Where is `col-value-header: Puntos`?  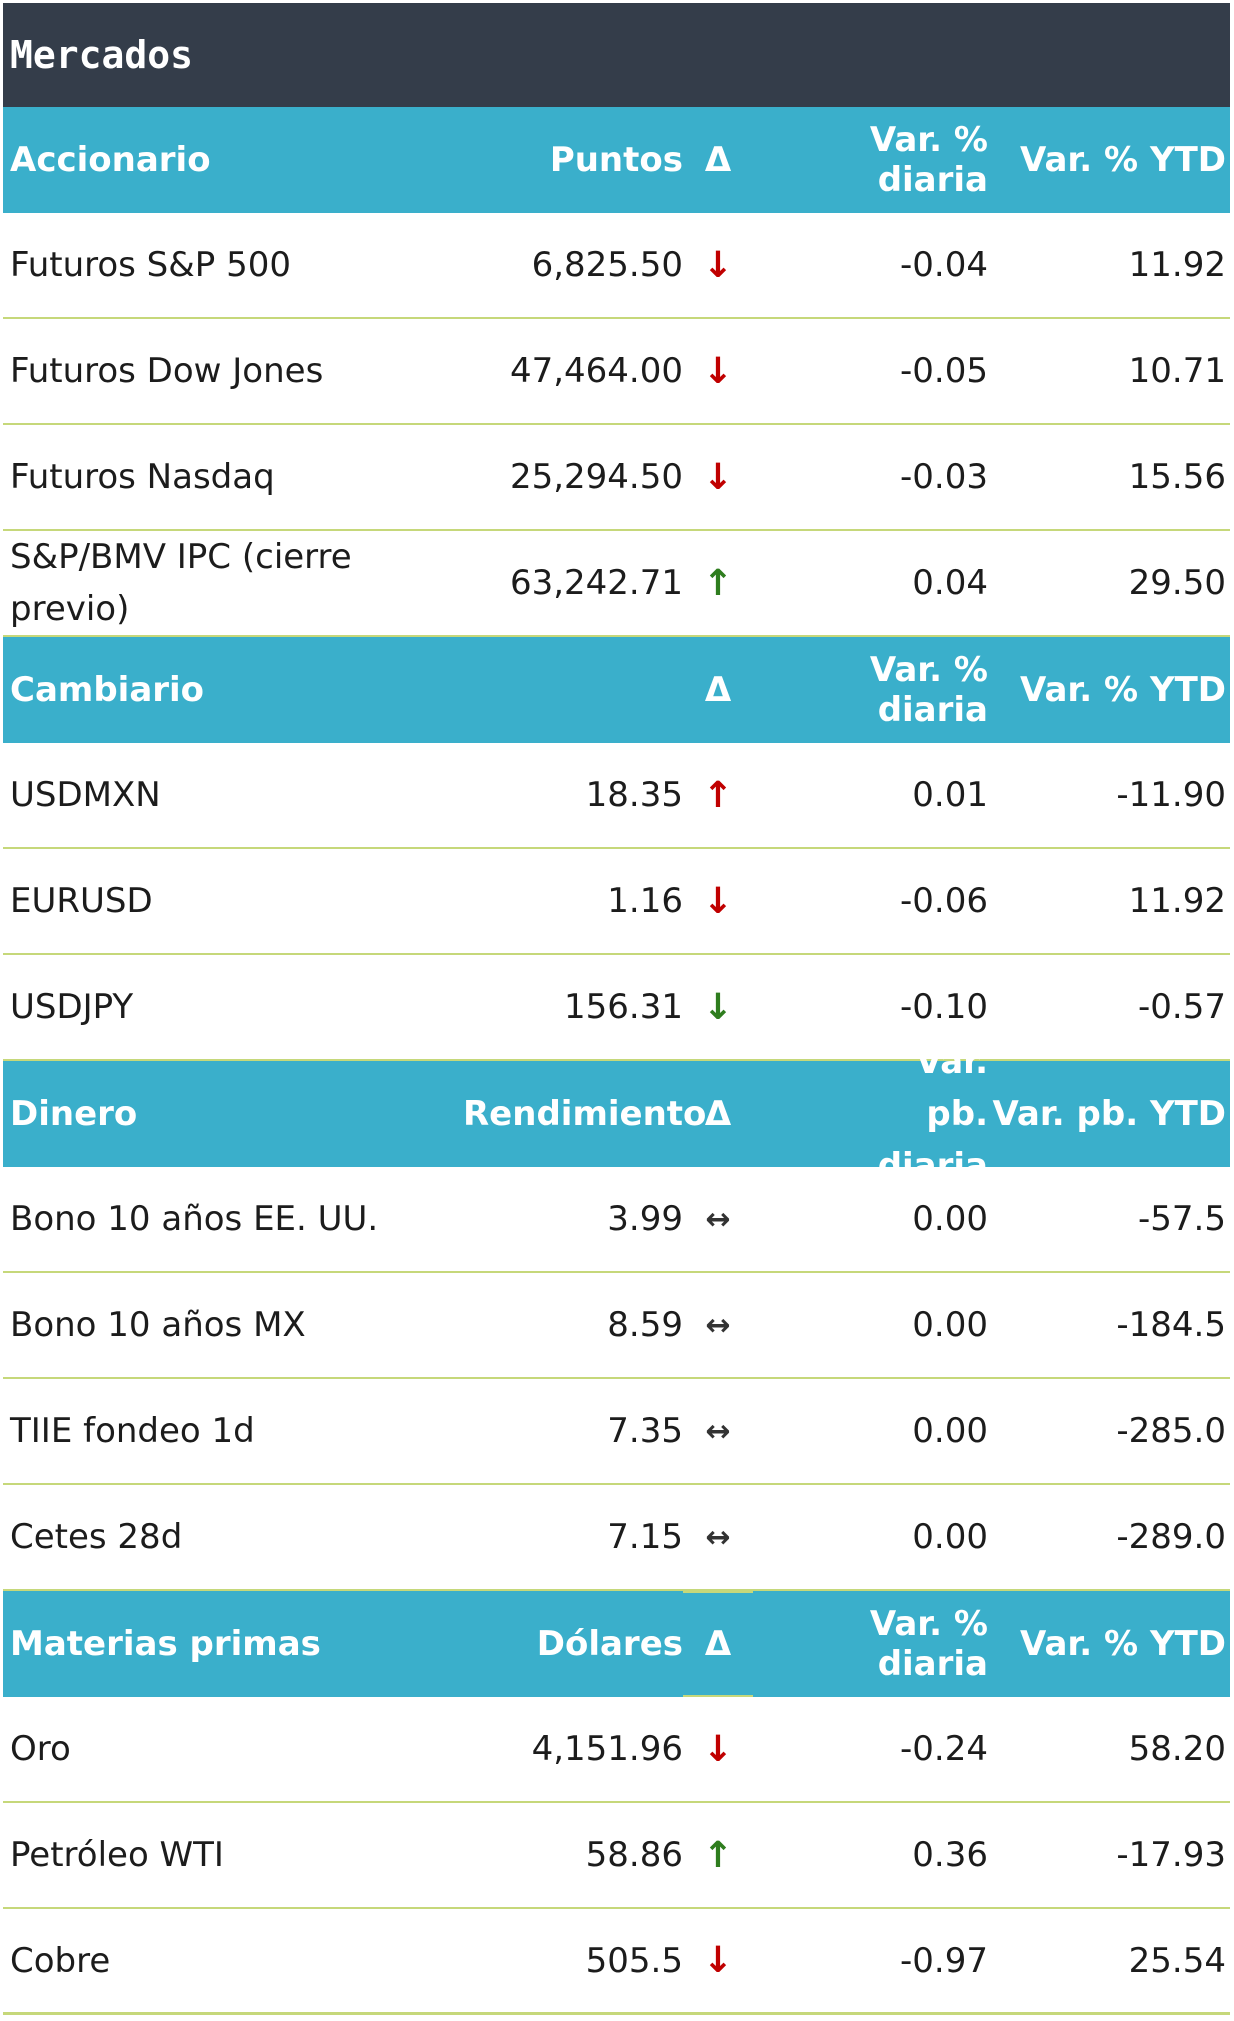 col-value-header: Puntos is located at coordinates (616, 160).